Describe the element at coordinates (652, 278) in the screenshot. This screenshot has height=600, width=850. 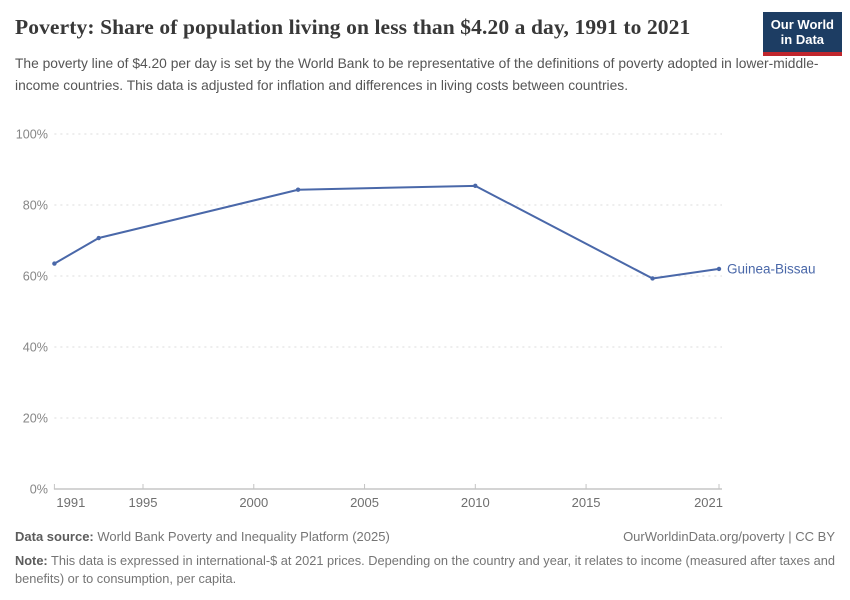
I see `data-point-2018` at that location.